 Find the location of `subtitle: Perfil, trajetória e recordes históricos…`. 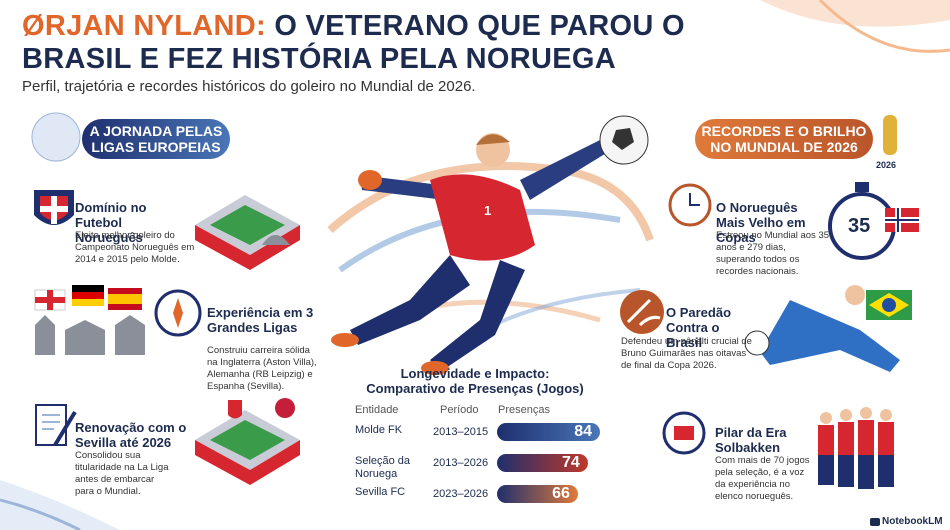

subtitle: Perfil, trajetória e recordes históricos… is located at coordinates (249, 86).